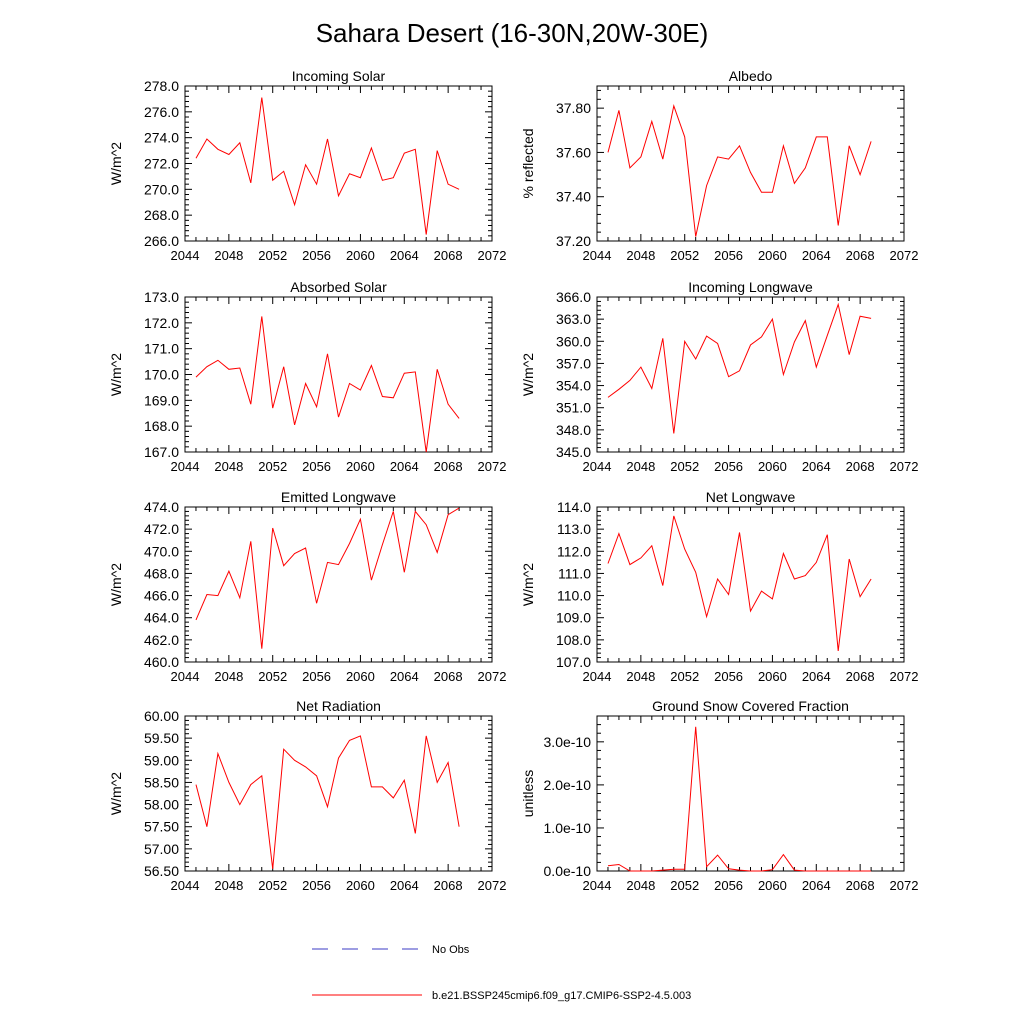 The image size is (1024, 1024). Describe the element at coordinates (161, 640) in the screenshot. I see `y-tick-label: 462.0` at that location.